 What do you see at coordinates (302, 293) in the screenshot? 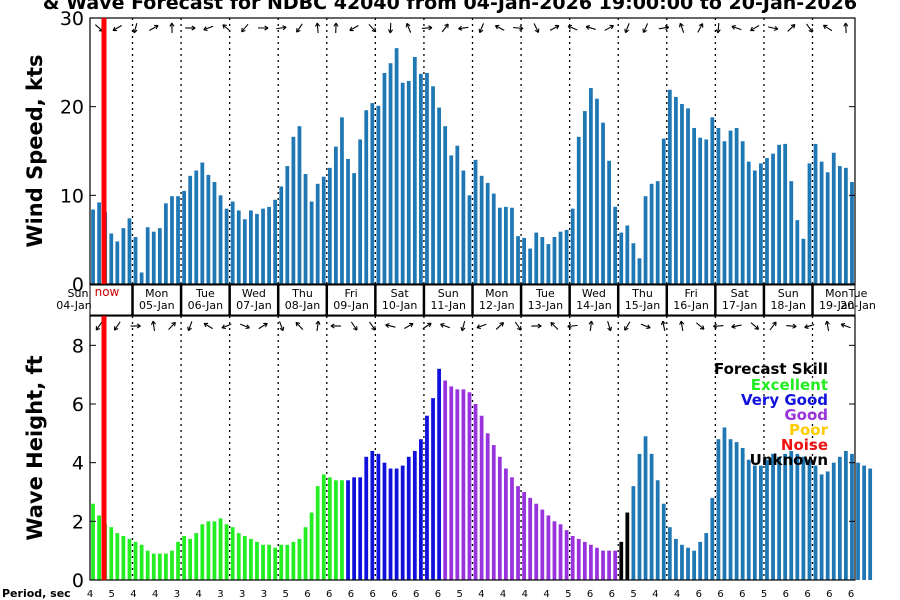
I see `day-of-week-label: Thu` at bounding box center [302, 293].